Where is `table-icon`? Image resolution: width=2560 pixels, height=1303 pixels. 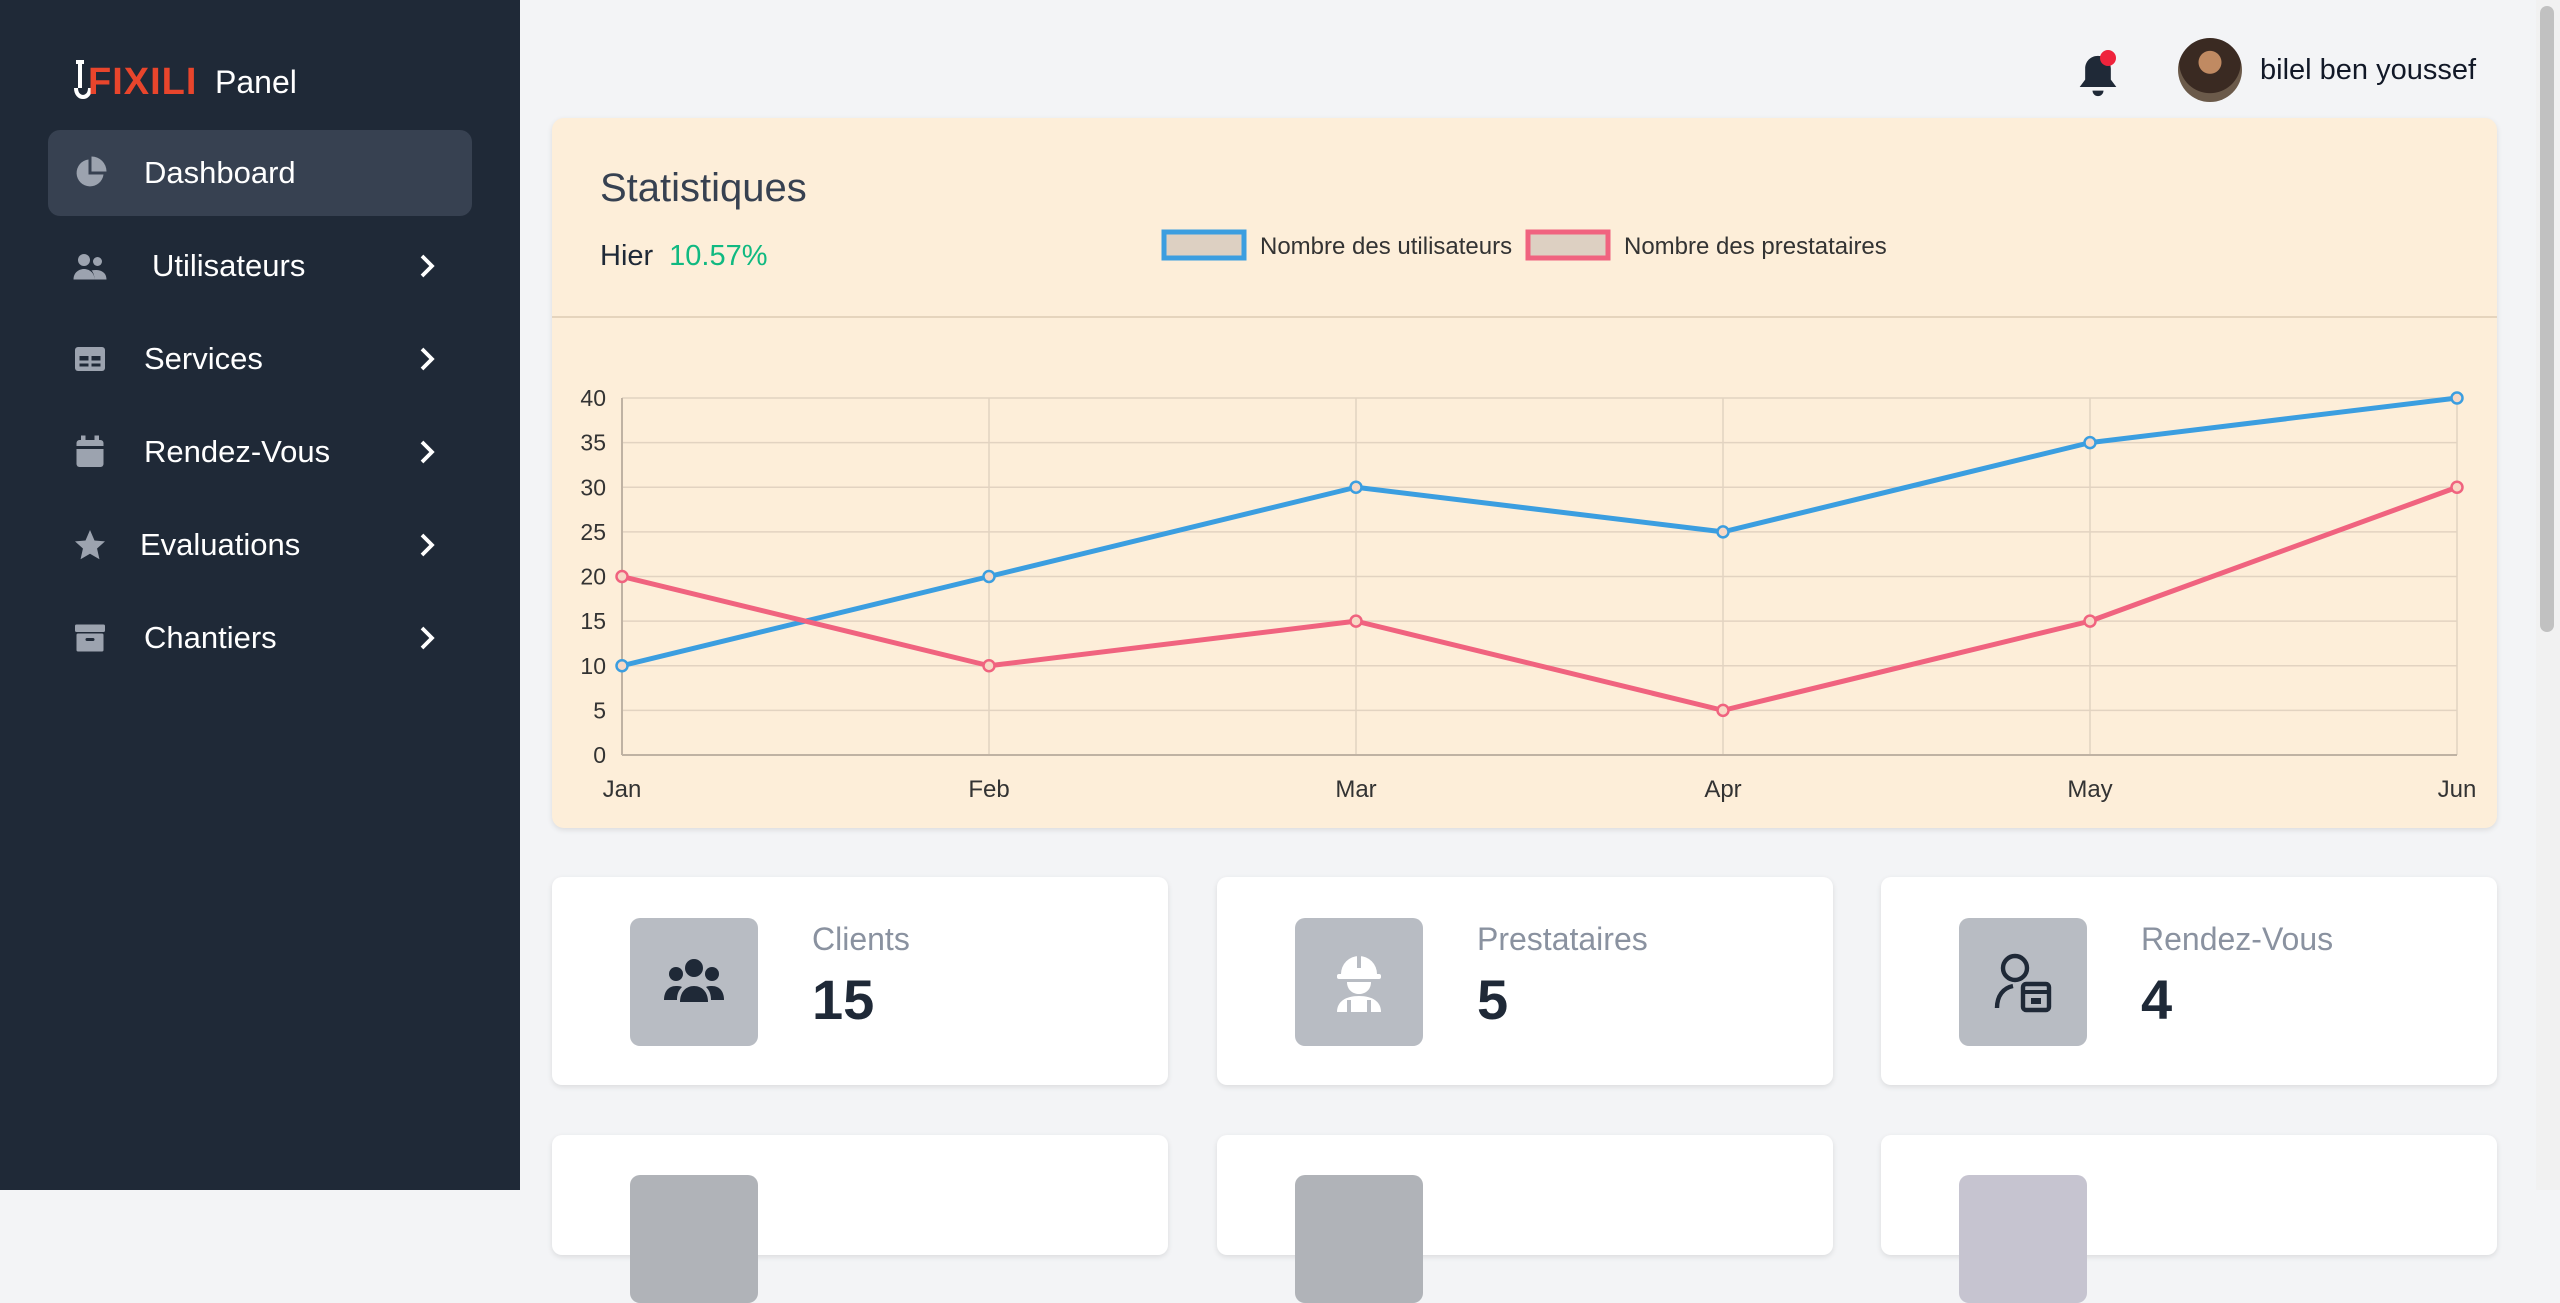
table-icon is located at coordinates (90, 359).